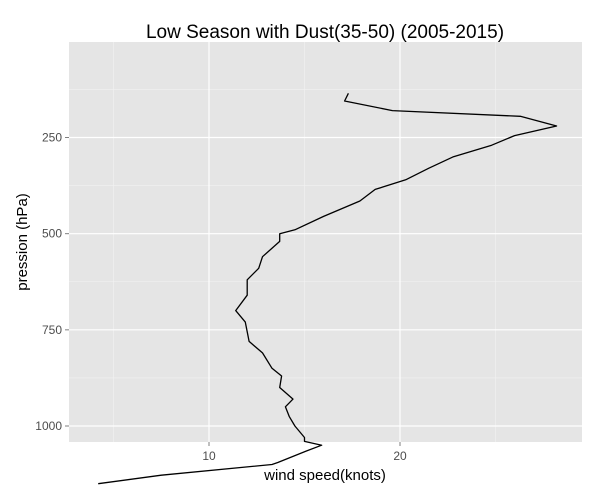 The image size is (601, 494). What do you see at coordinates (48, 426) in the screenshot?
I see `y-tick-label: 1000` at bounding box center [48, 426].